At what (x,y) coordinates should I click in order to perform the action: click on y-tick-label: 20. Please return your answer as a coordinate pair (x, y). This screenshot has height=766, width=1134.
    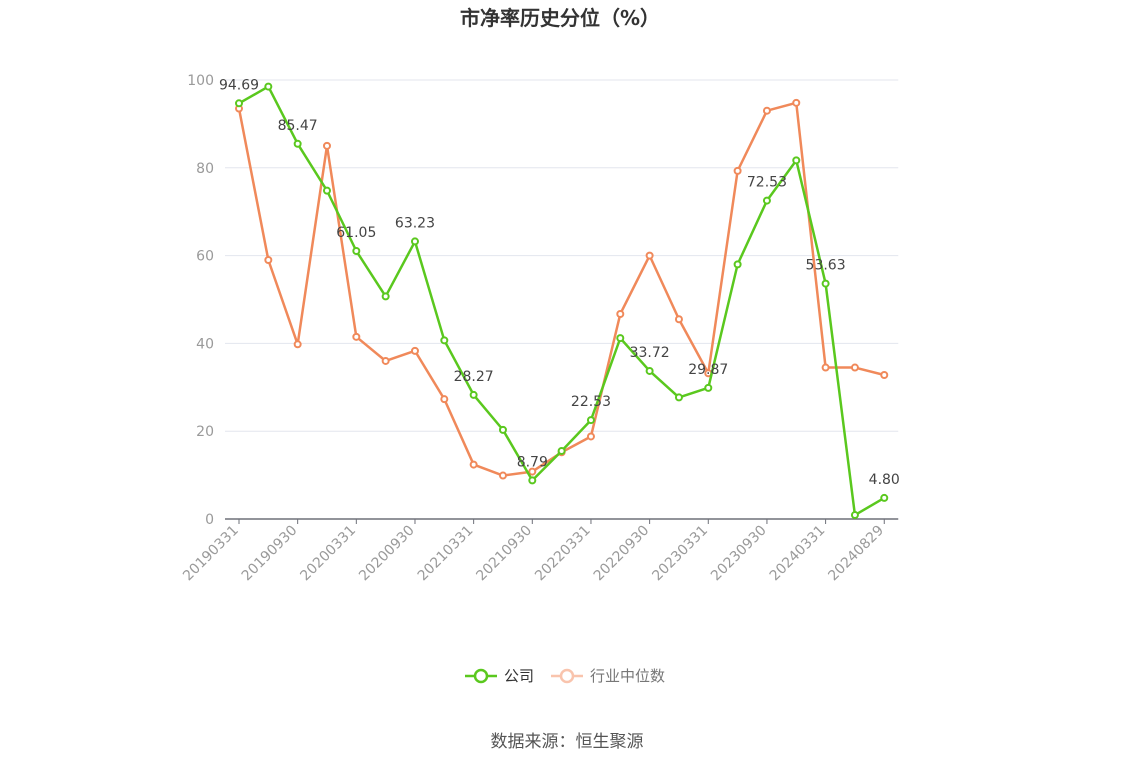
    Looking at the image, I should click on (205, 432).